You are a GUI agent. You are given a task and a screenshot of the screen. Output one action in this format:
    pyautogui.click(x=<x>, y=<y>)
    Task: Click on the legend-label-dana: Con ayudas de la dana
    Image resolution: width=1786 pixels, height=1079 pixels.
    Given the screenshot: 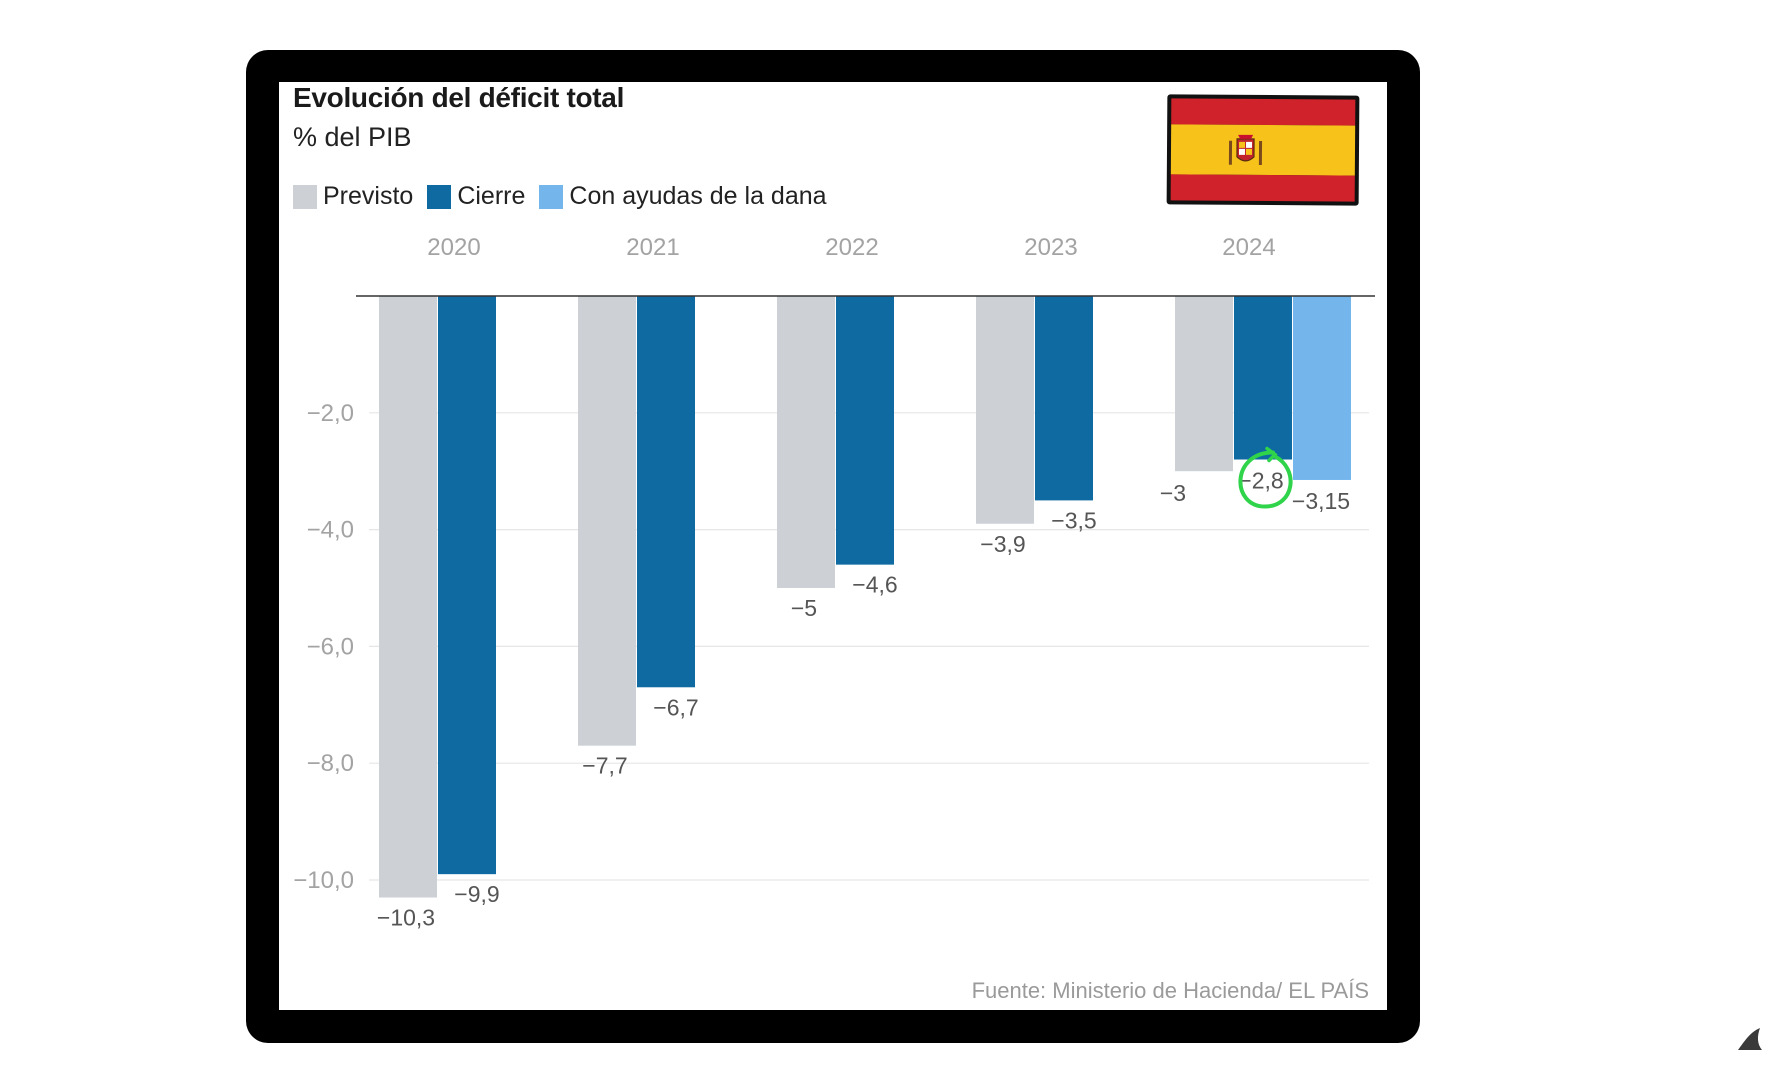 What is the action you would take?
    pyautogui.click(x=698, y=196)
    